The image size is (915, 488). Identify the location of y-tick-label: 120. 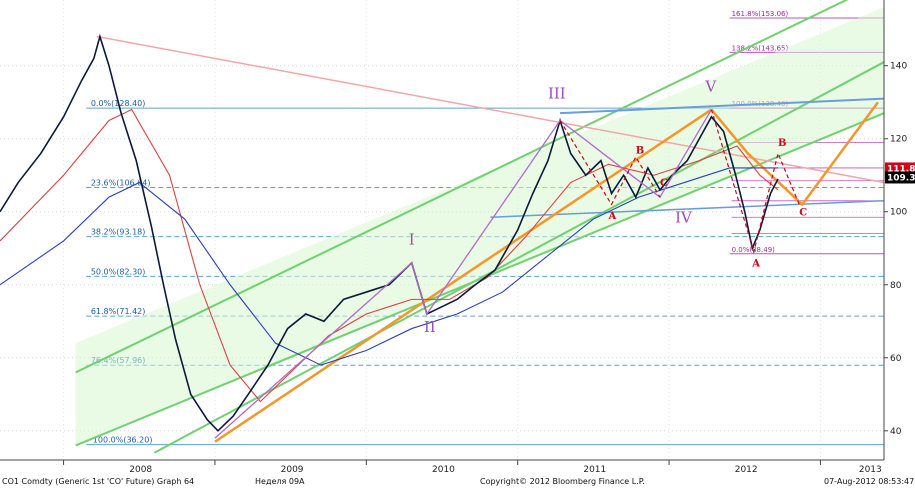
(898, 140).